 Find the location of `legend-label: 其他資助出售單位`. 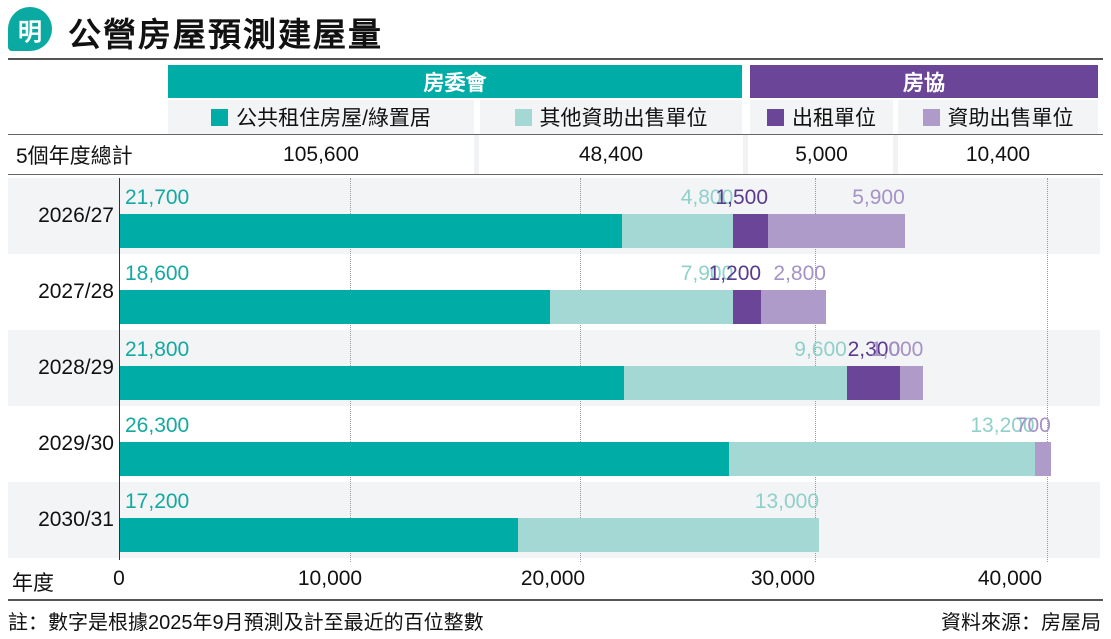

legend-label: 其他資助出售單位 is located at coordinates (623, 118).